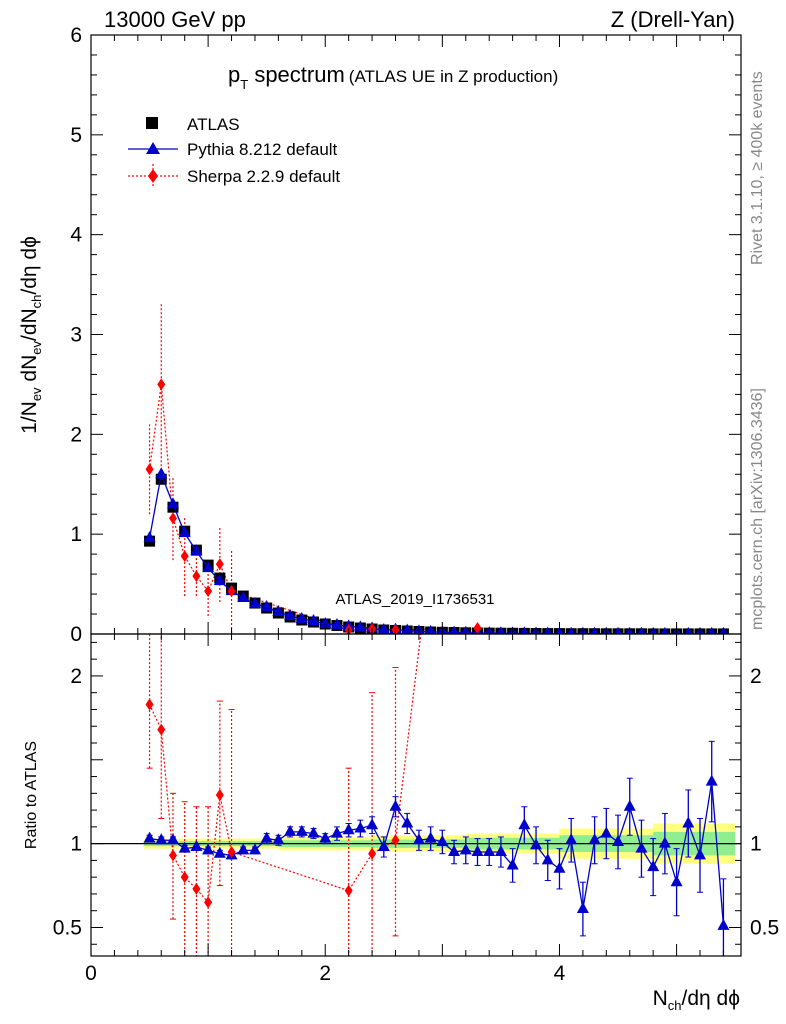 The image size is (786, 1024). Describe the element at coordinates (29, 324) in the screenshot. I see `ylabel-part: /dN` at that location.